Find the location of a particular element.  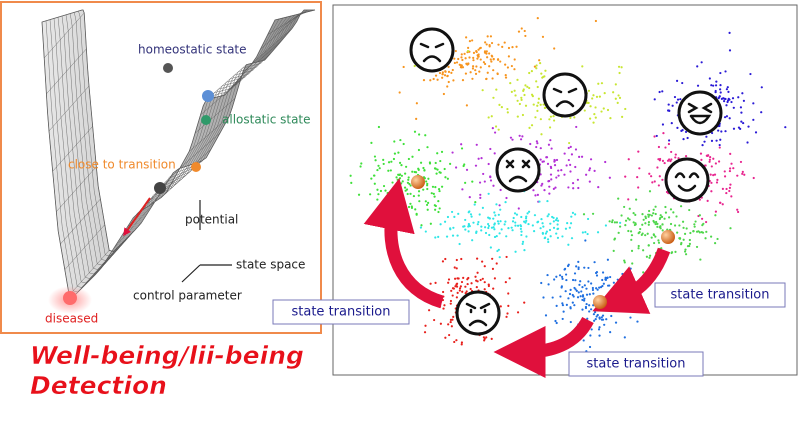

face-mouth is located at coordinates (687, 188).